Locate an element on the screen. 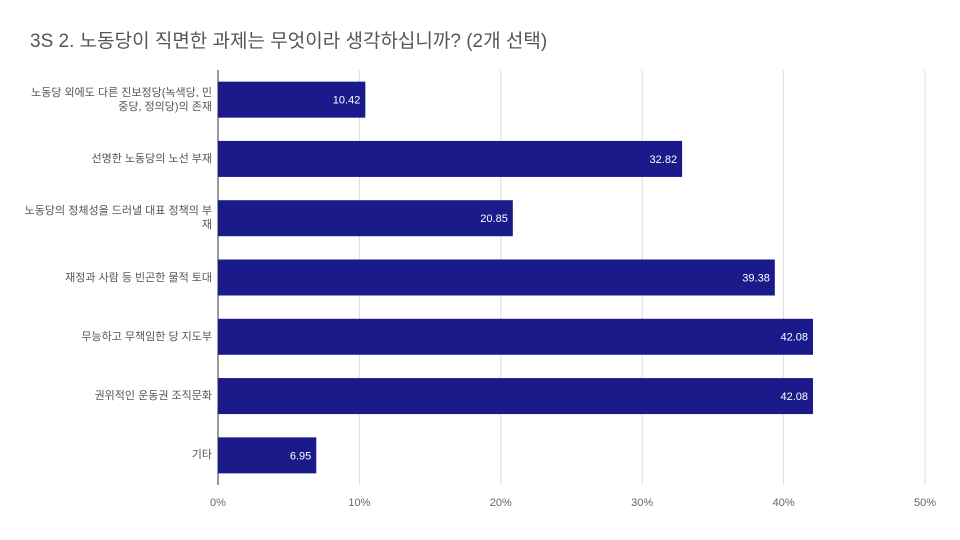  x-tick-label: 10% is located at coordinates (359, 503).